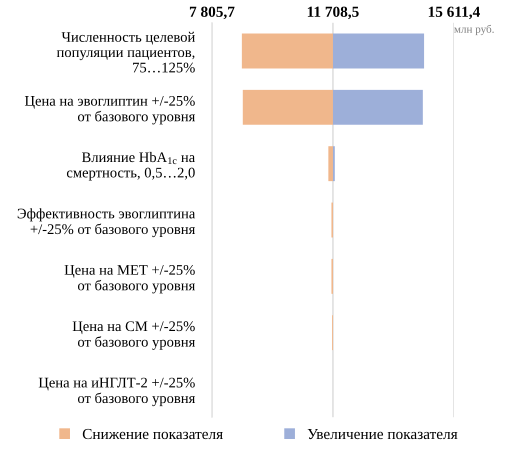 The width and height of the screenshot is (517, 456). I want to click on legend-label: Увеличение показателя, so click(383, 434).